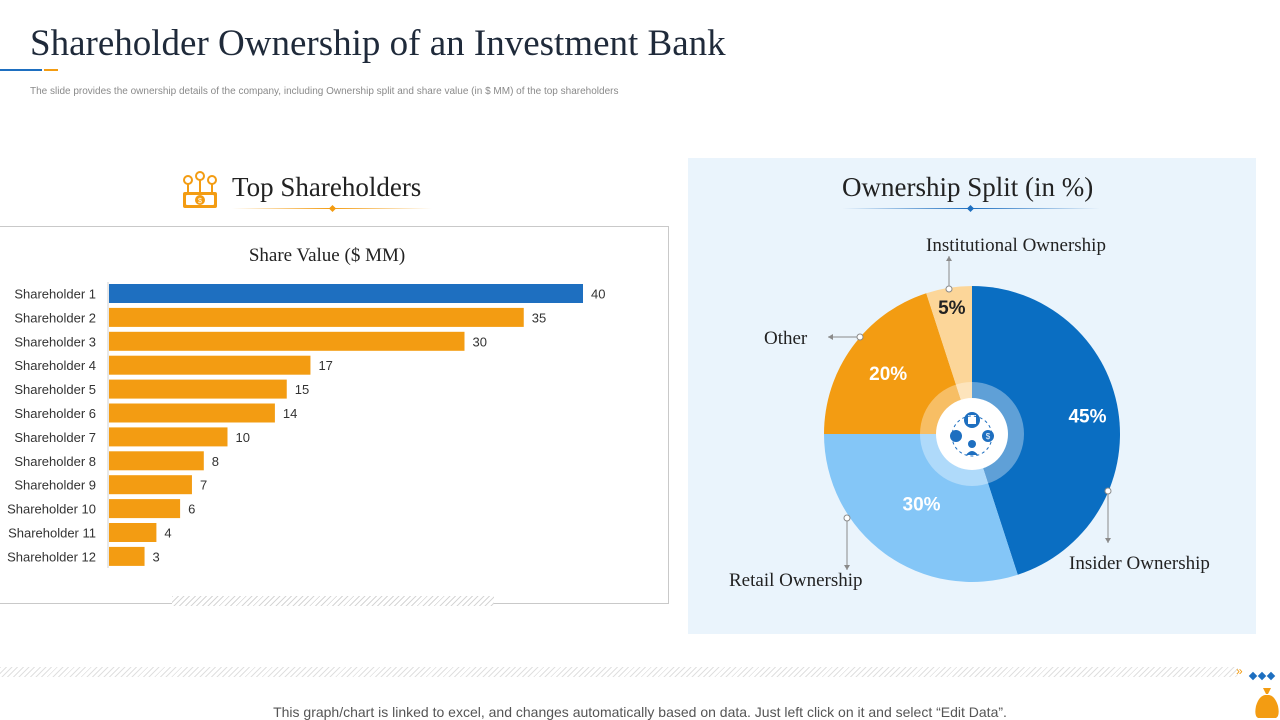 The width and height of the screenshot is (1280, 720). What do you see at coordinates (55, 294) in the screenshot?
I see `bar-category-label: Shareholder 1` at bounding box center [55, 294].